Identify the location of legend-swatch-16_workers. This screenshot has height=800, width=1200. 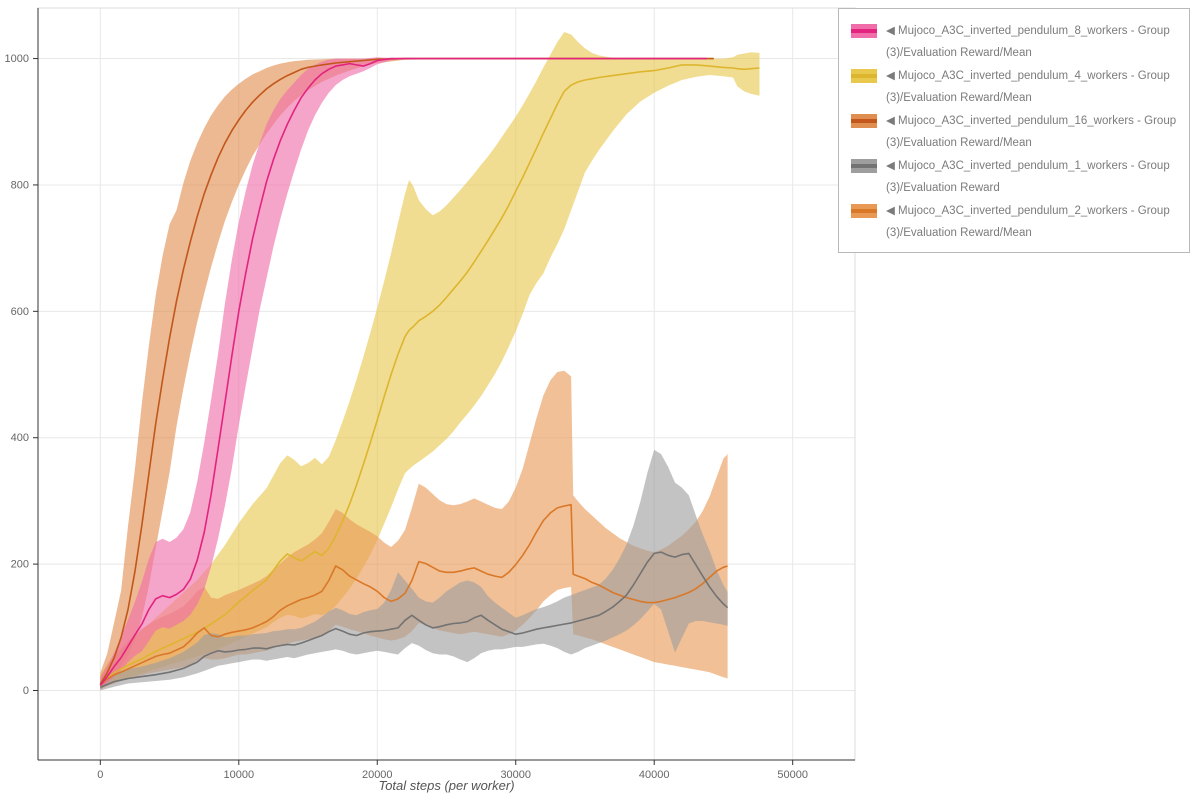
(864, 121).